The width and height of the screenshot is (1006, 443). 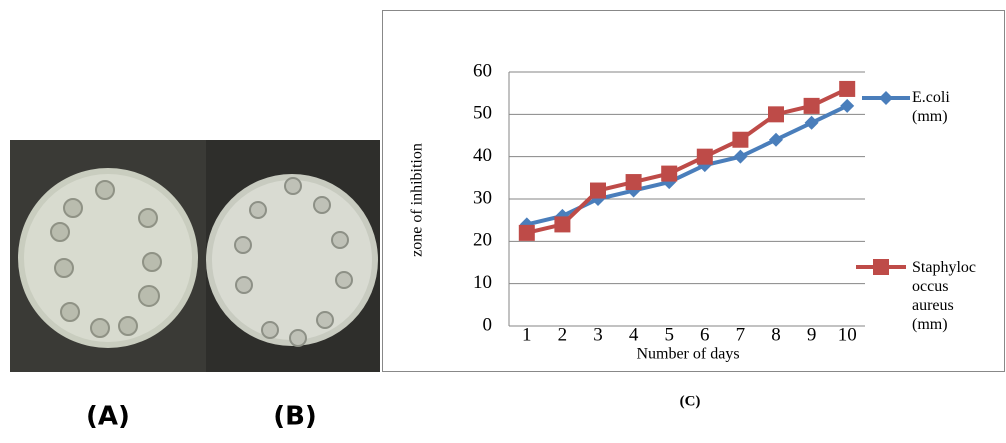 I want to click on y-tick-label: 20, so click(x=482, y=240).